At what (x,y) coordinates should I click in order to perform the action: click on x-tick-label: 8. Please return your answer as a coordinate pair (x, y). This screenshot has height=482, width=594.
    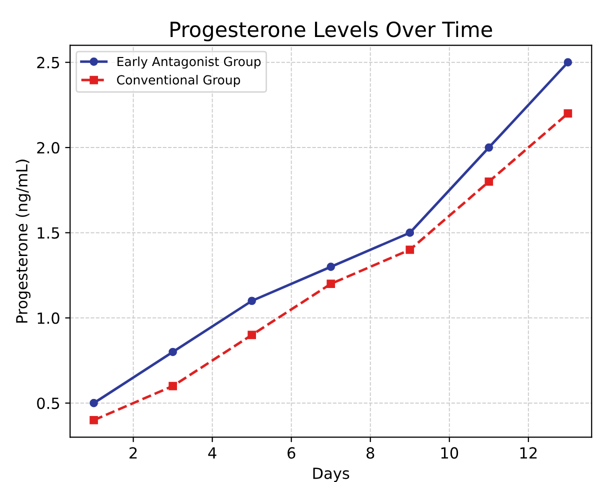
    Looking at the image, I should click on (370, 453).